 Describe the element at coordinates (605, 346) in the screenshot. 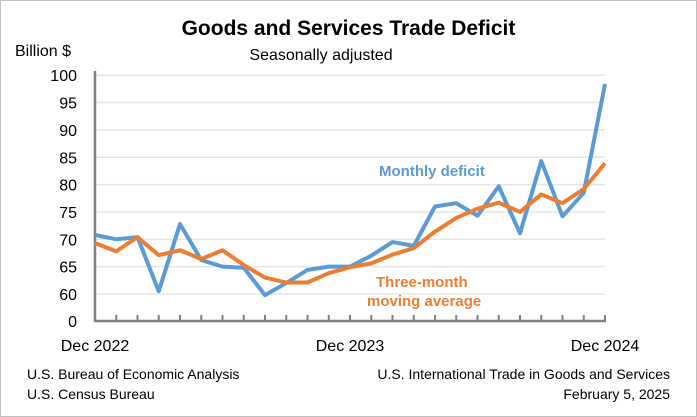

I see `x-tick-label: Dec 2024` at that location.